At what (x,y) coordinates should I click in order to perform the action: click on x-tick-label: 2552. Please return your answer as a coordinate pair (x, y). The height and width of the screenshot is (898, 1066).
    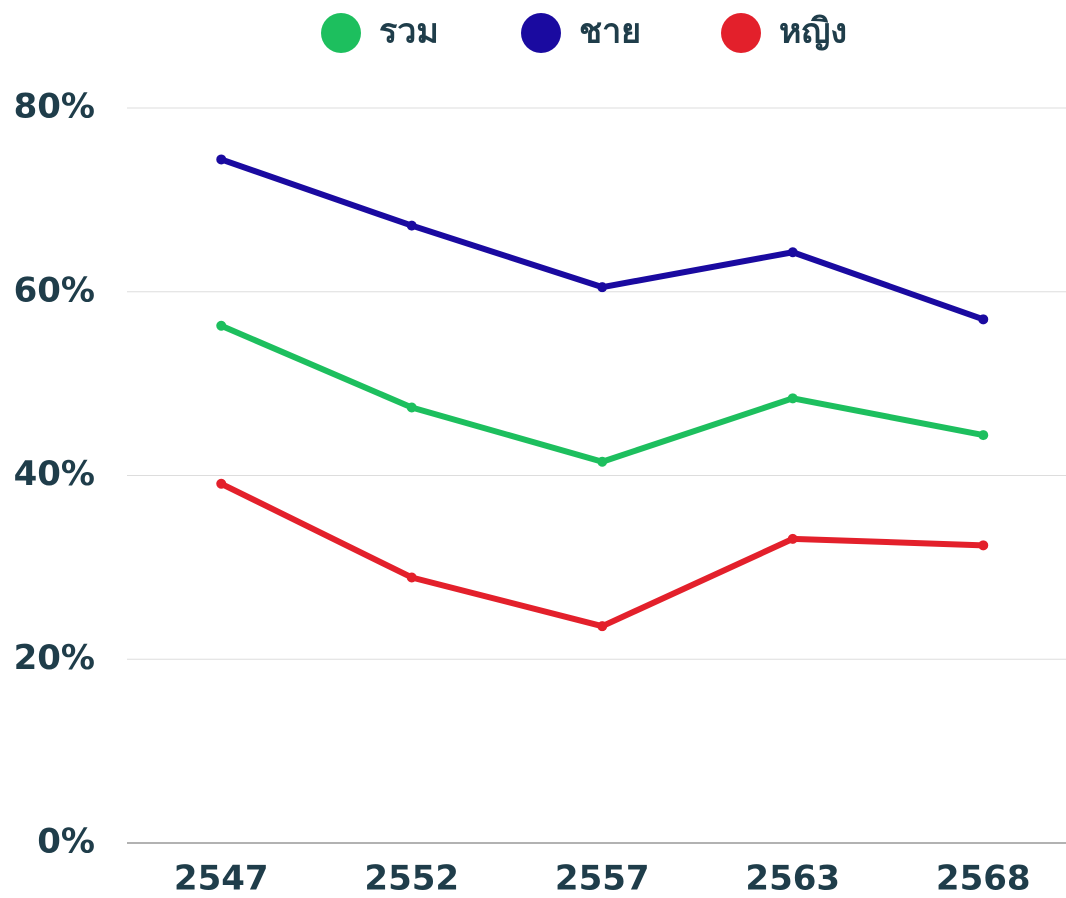
    Looking at the image, I should click on (411, 878).